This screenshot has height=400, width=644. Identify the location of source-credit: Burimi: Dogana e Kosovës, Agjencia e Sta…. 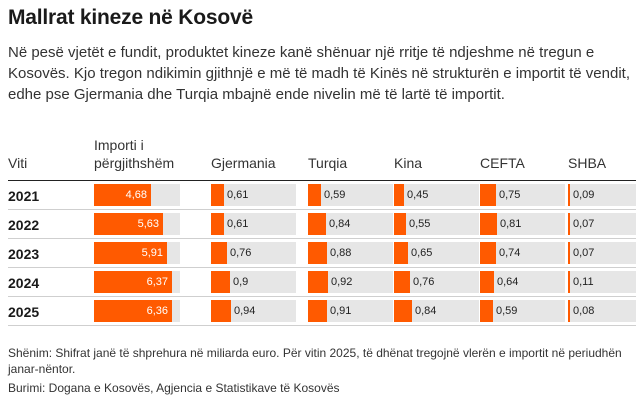
(174, 388).